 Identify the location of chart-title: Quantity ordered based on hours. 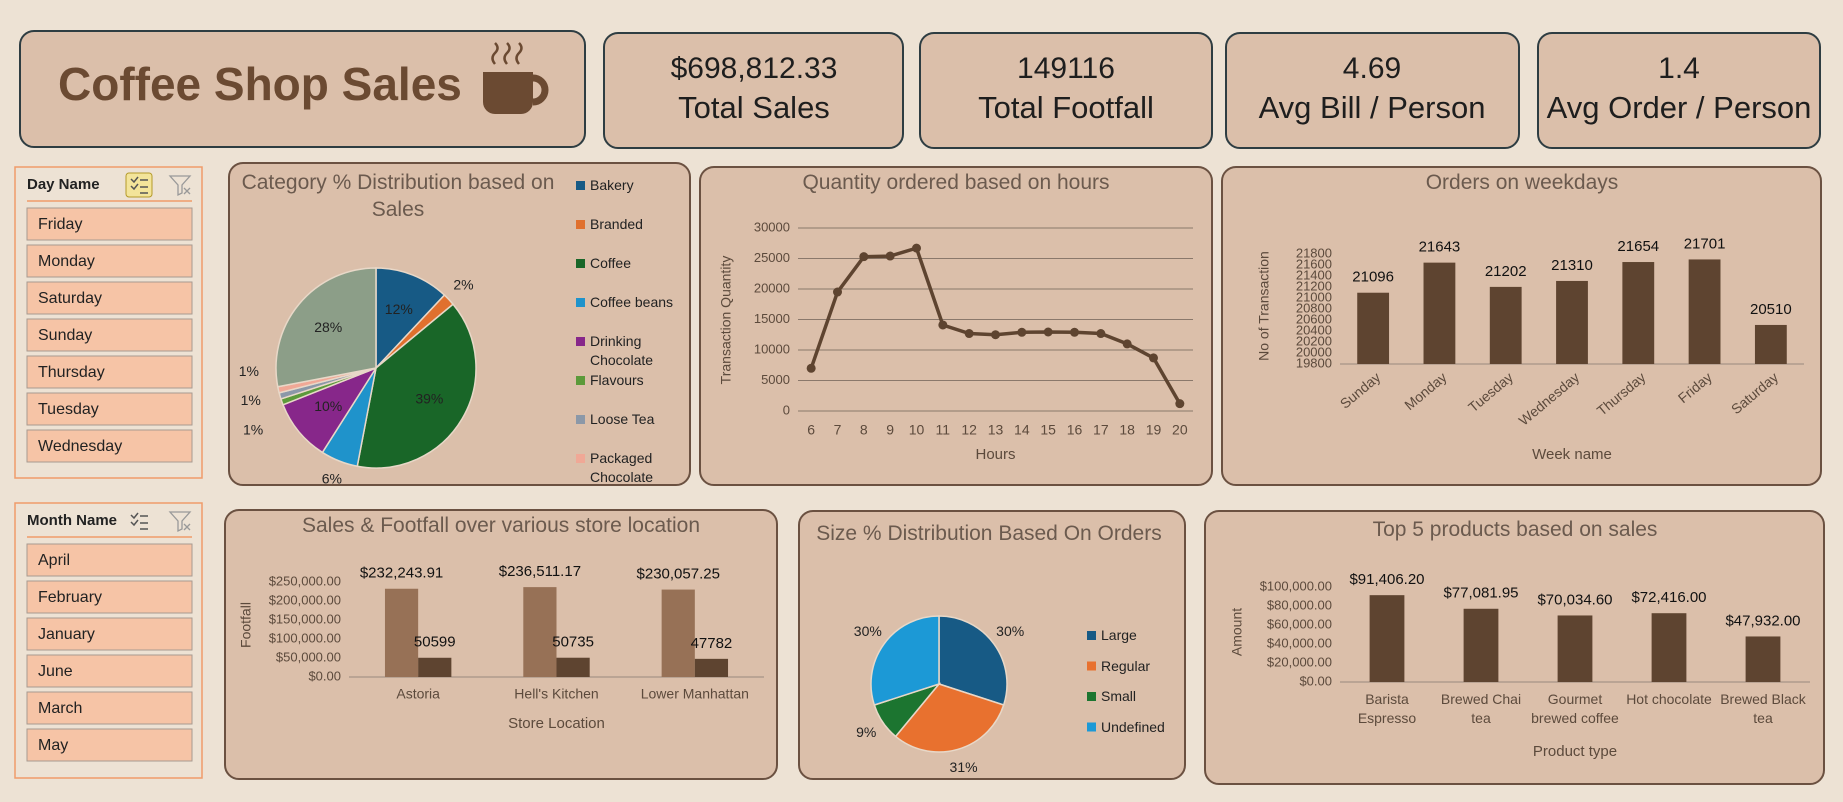
(956, 182).